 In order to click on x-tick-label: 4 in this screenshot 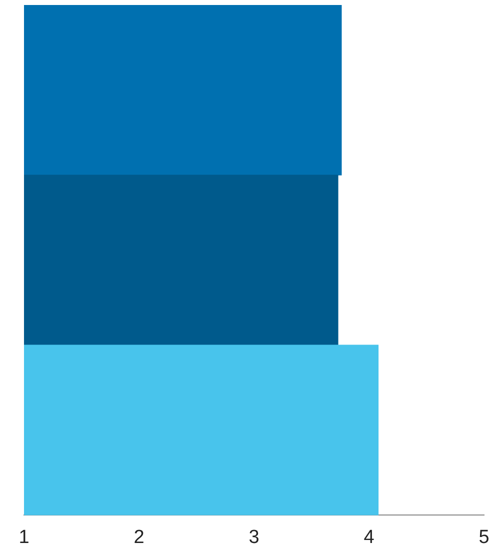, I will do `click(369, 537)`.